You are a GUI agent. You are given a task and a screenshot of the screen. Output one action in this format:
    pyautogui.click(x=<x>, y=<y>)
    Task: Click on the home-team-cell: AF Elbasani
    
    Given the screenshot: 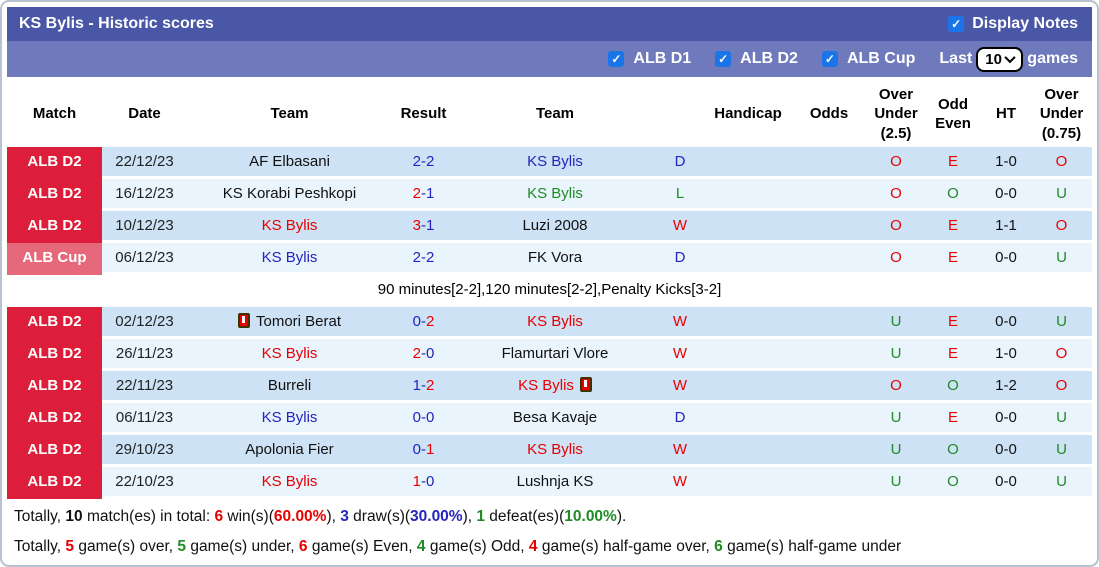 What is the action you would take?
    pyautogui.click(x=289, y=163)
    